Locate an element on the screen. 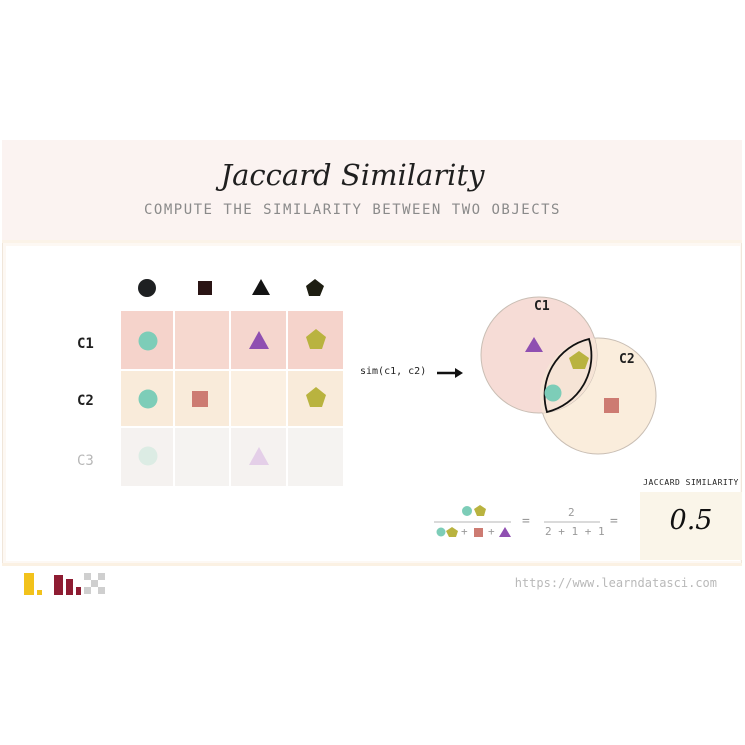 Image resolution: width=745 pixels, height=745 pixels. row-label-c1: C1 is located at coordinates (85, 344).